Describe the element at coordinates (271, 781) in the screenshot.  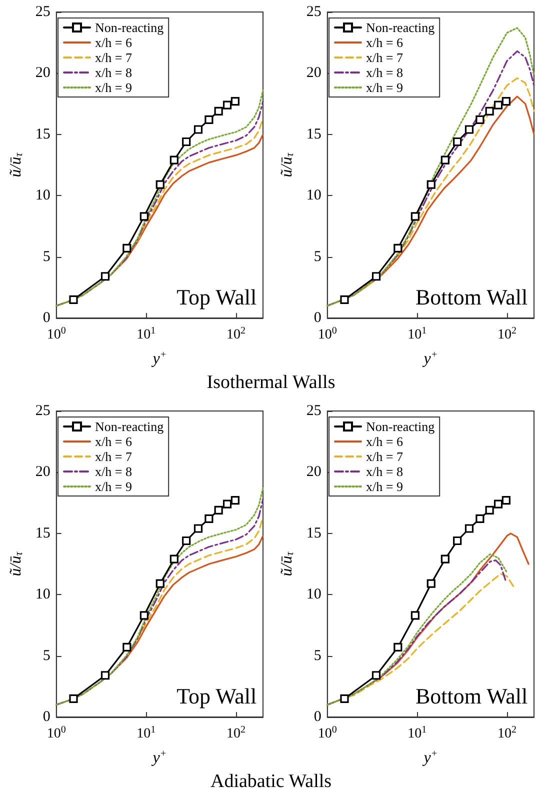
I see `text: Adiabatic Walls` at that location.